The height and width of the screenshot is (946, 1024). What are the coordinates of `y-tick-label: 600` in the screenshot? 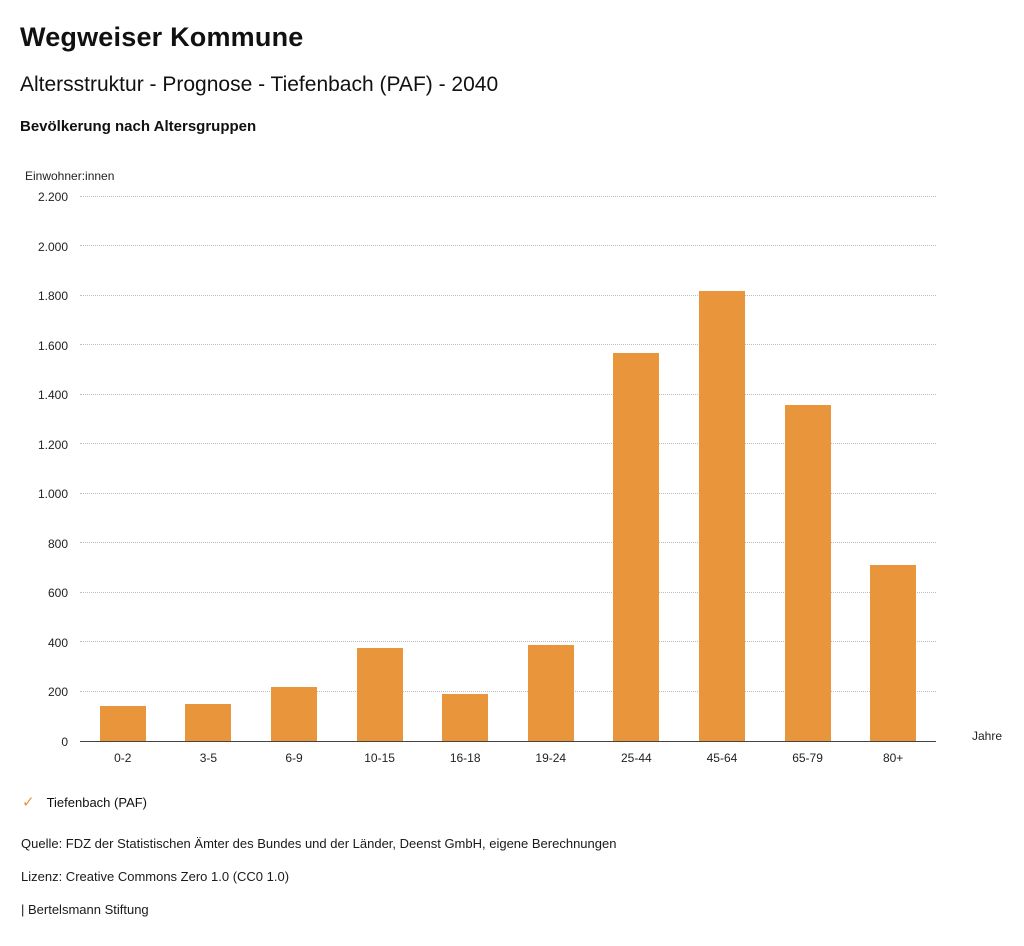 It's located at (57, 593).